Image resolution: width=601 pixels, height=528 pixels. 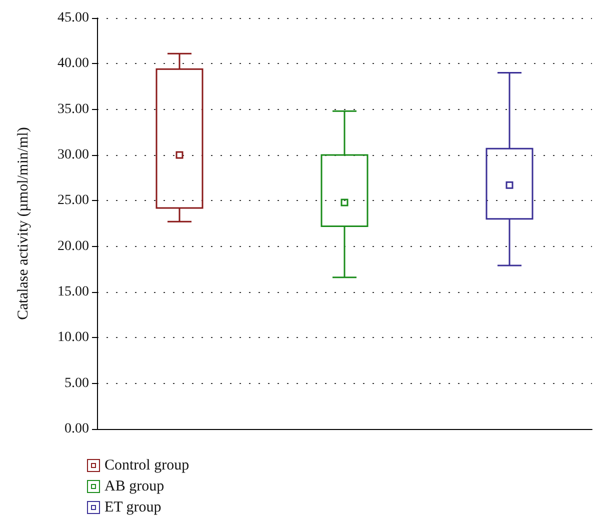 I want to click on y-tick-label: 30.00, so click(x=73, y=155).